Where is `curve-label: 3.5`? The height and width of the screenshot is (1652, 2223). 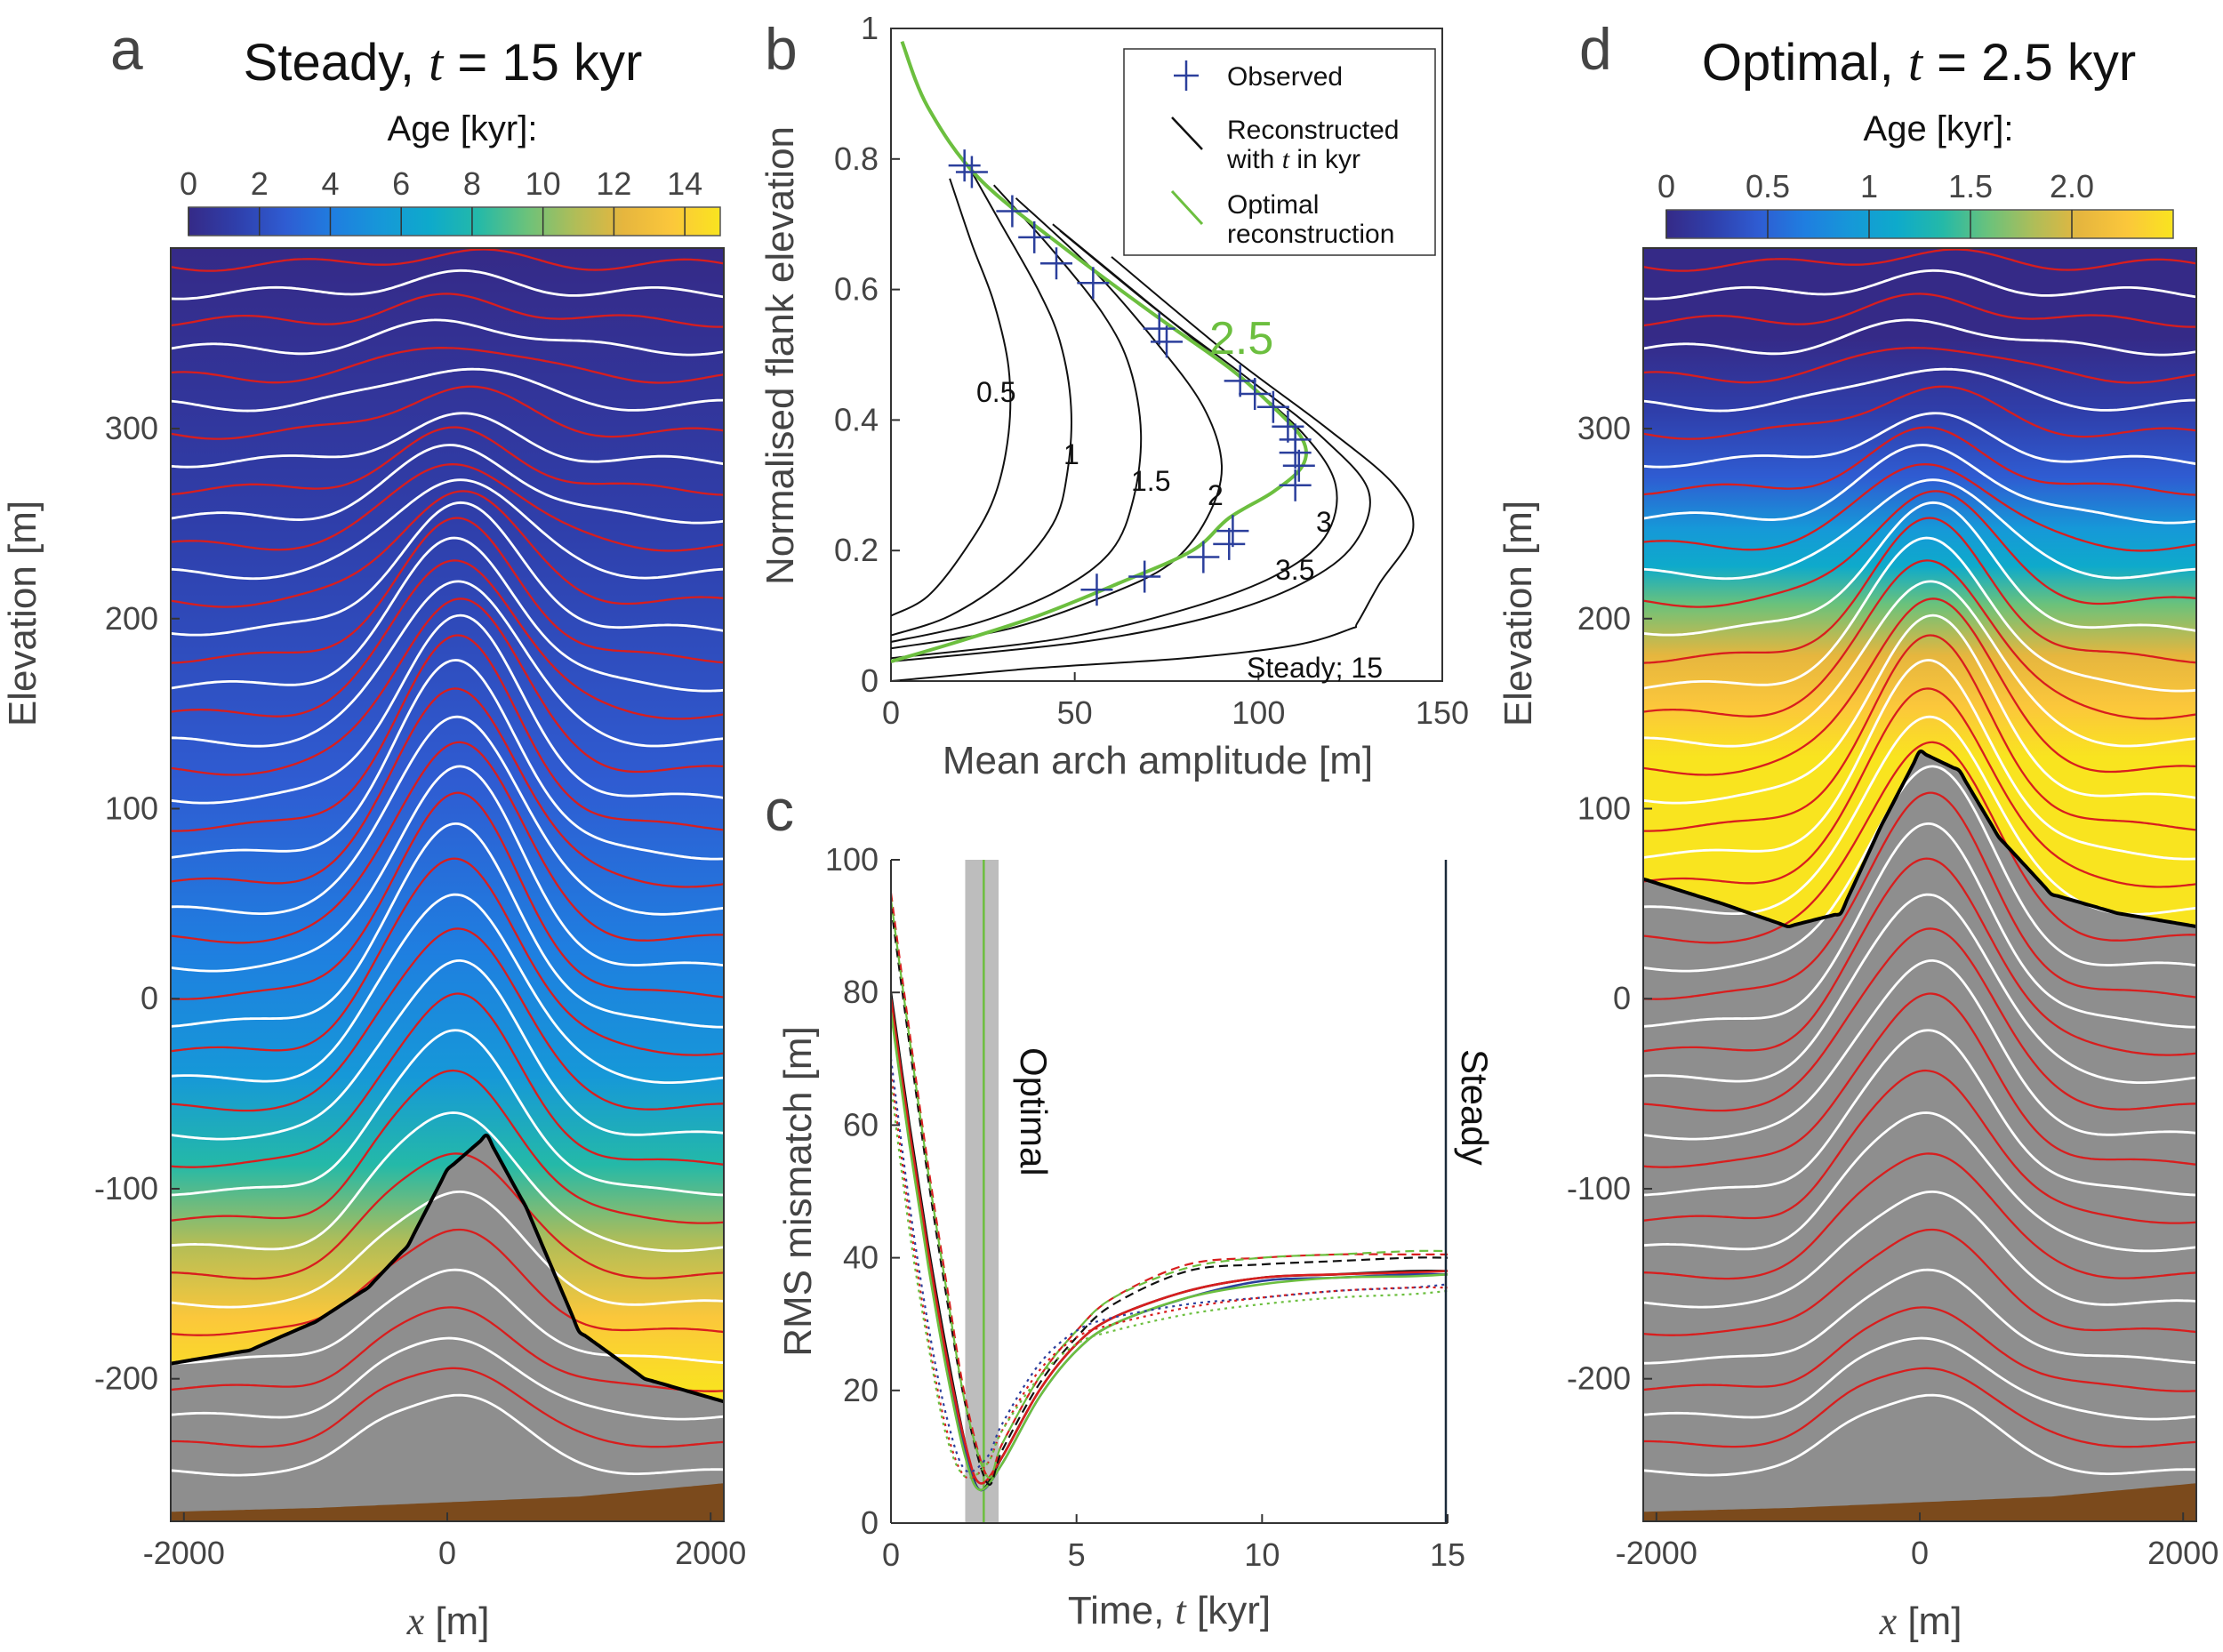
curve-label: 3.5 is located at coordinates (1294, 570).